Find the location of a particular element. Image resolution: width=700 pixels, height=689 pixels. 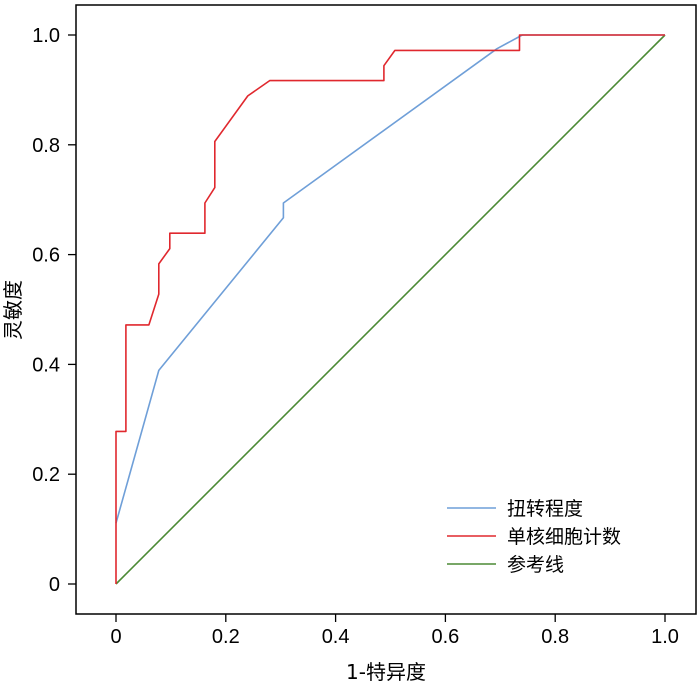

y-tick-label: 0.2 is located at coordinates (46, 475).